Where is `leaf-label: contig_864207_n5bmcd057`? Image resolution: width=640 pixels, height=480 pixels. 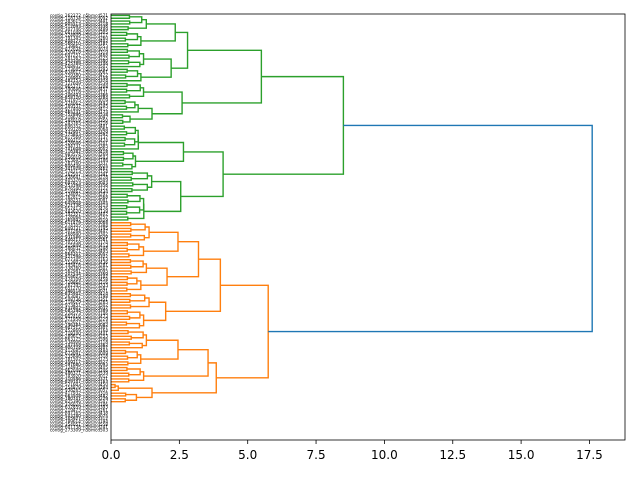
leaf-label: contig_864207_n5bmcd057 is located at coordinates (79, 253).